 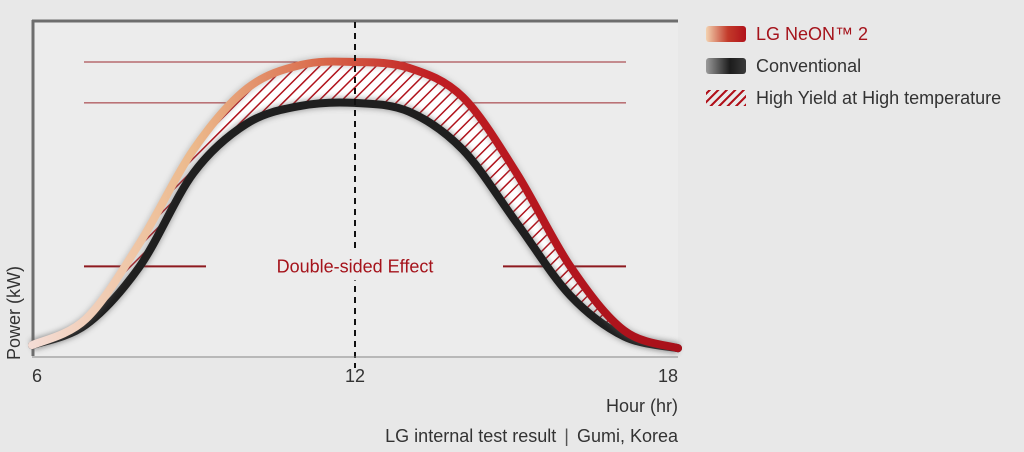 I want to click on legend-item-neon2: LG NeON™ 2, so click(x=853, y=34).